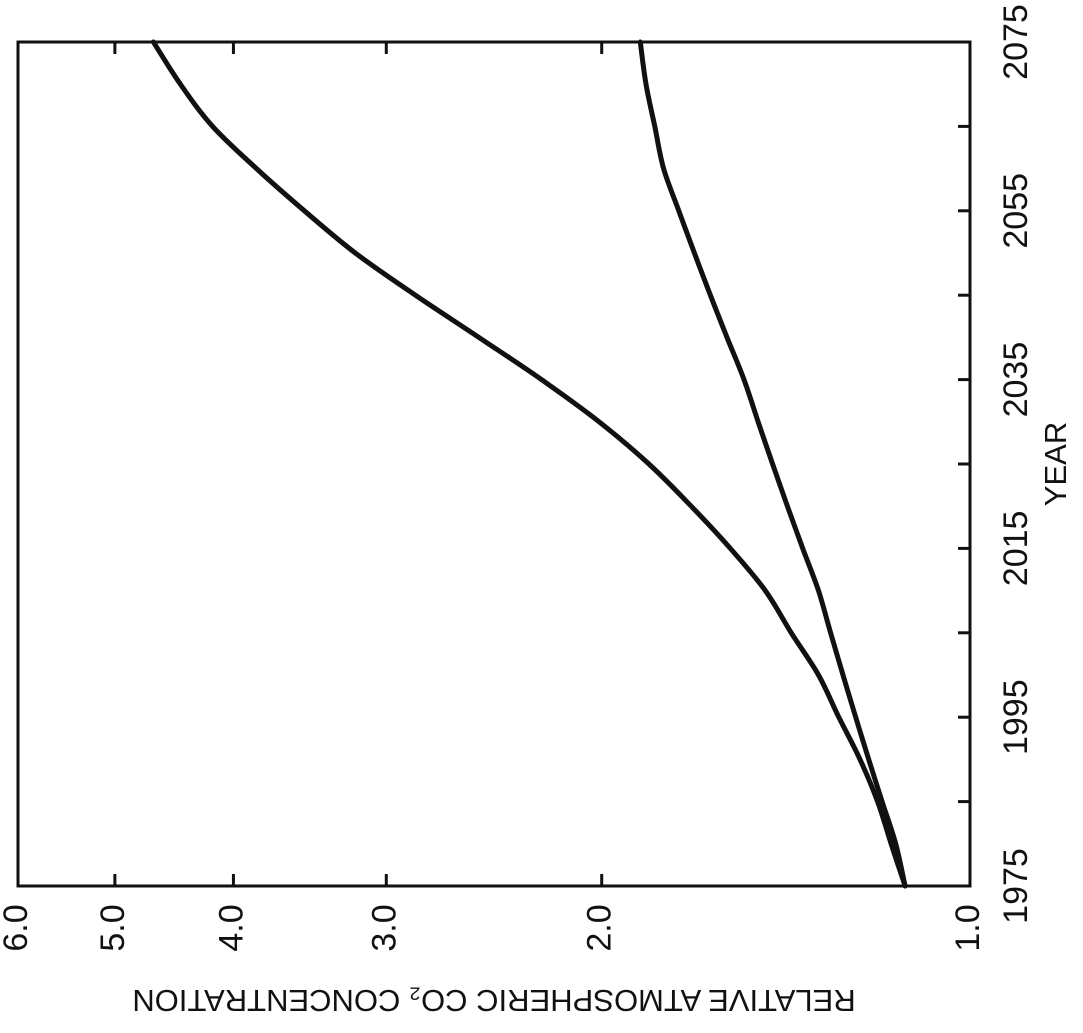 This screenshot has width=1083, height=1033. What do you see at coordinates (113, 927) in the screenshot?
I see `y-tick-label: 5.0` at bounding box center [113, 927].